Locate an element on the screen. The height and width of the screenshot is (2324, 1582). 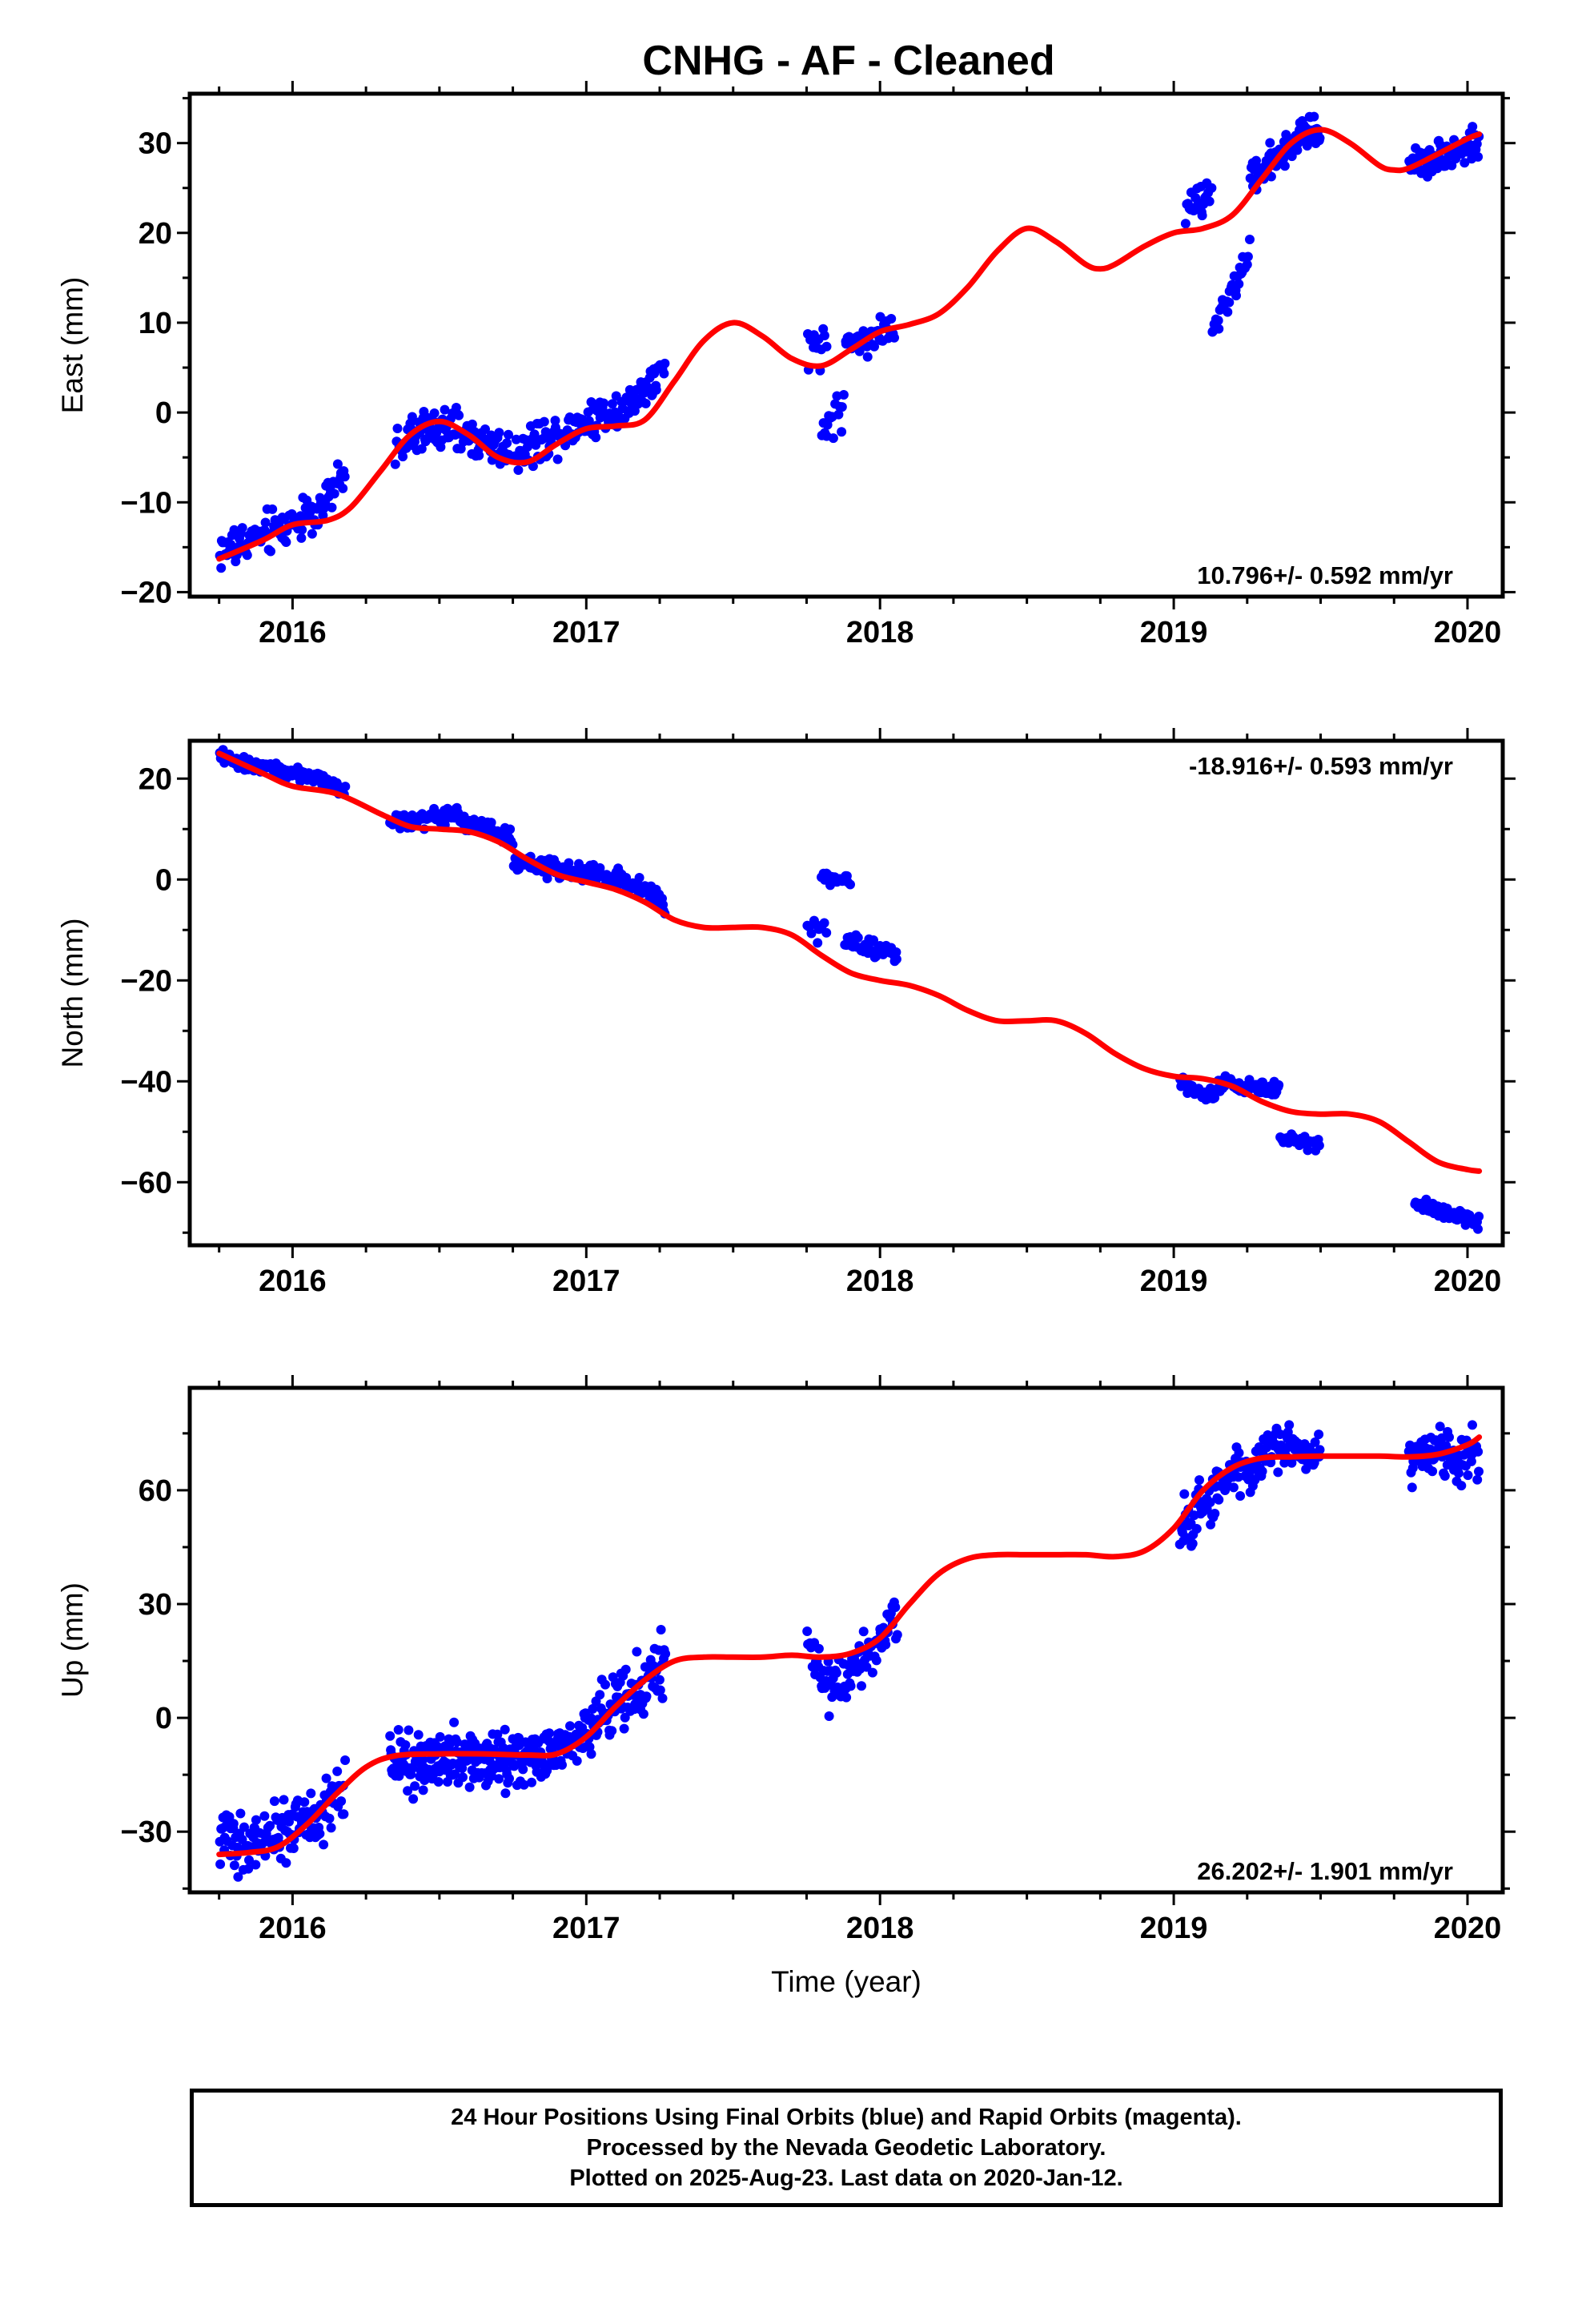
x-tick-label: 2020 is located at coordinates (1468, 632).